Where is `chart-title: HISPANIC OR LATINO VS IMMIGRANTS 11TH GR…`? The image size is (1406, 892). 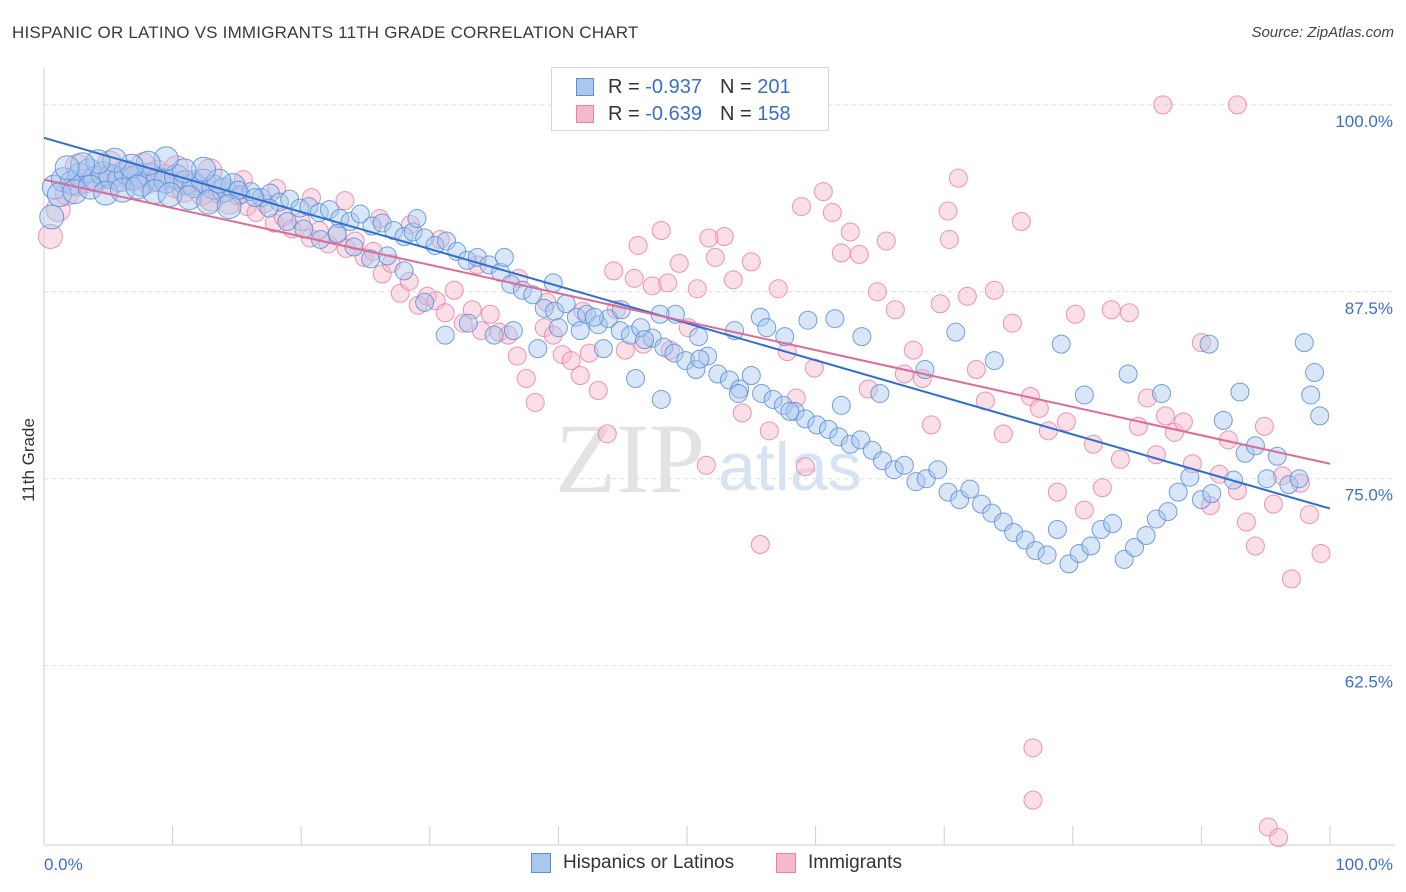
chart-title: HISPANIC OR LATINO VS IMMIGRANTS 11TH GR… is located at coordinates (325, 32).